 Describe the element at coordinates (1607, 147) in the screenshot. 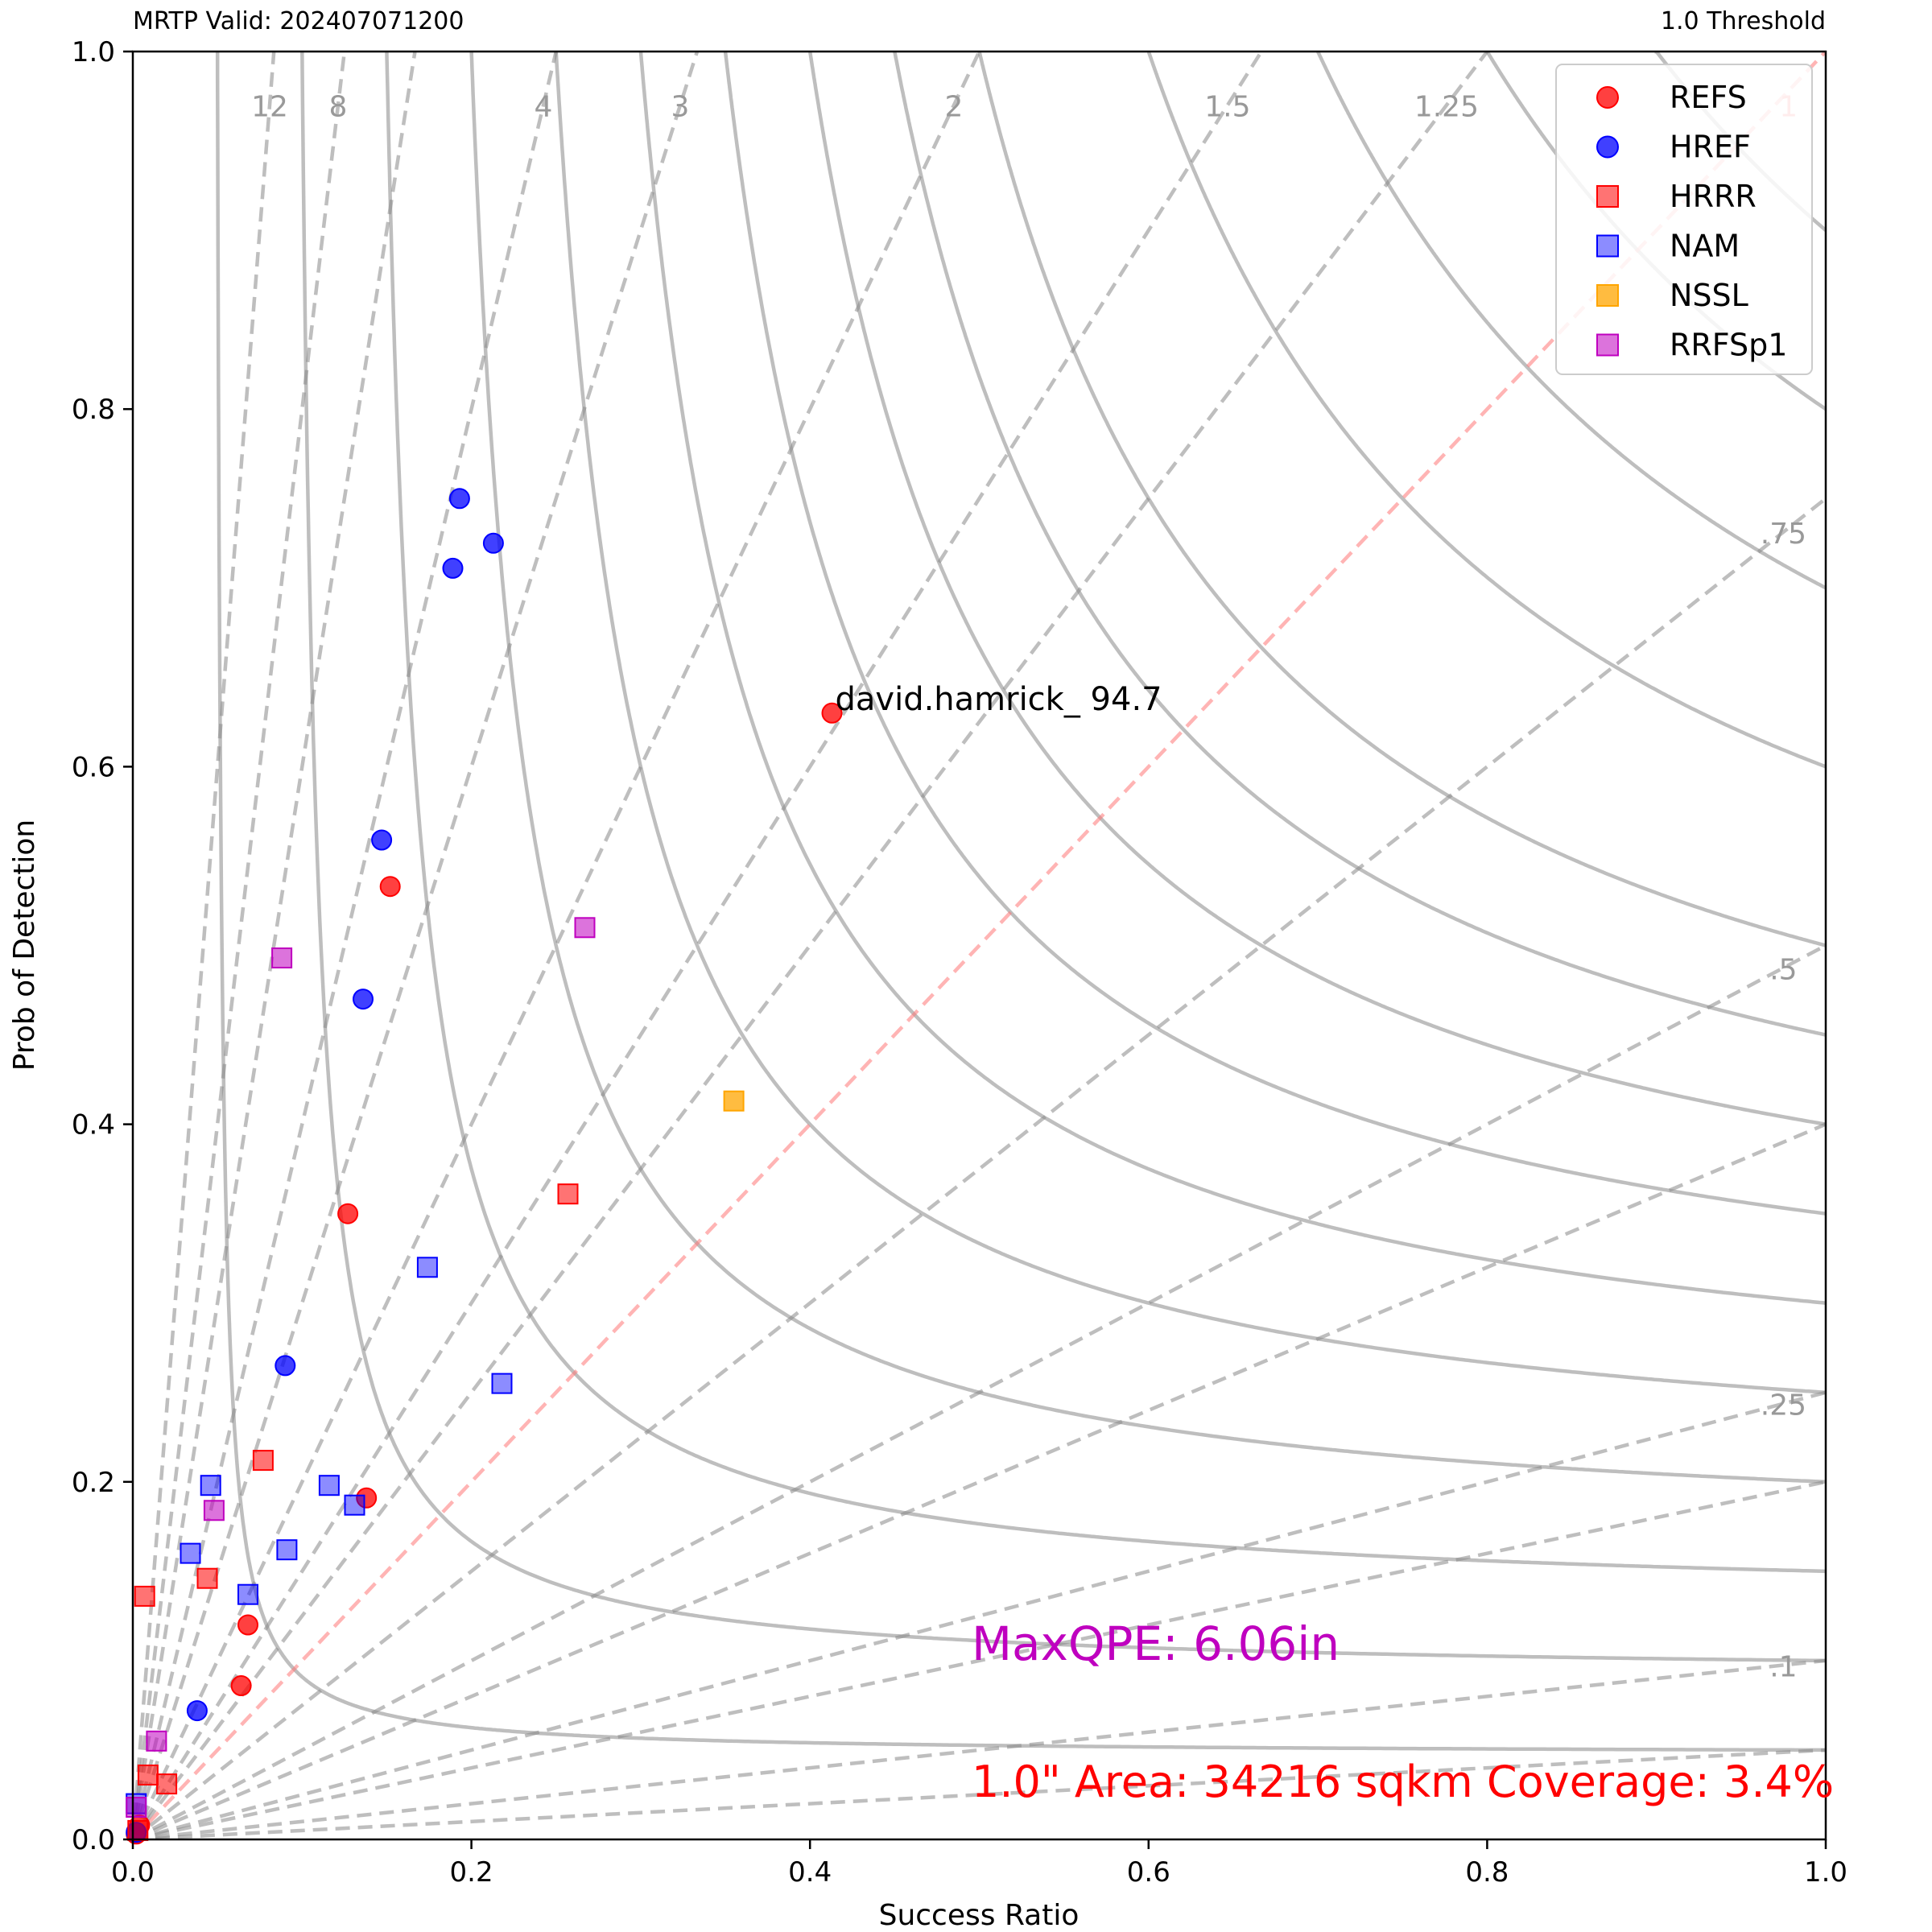

I see `legend-marker-HREF` at that location.